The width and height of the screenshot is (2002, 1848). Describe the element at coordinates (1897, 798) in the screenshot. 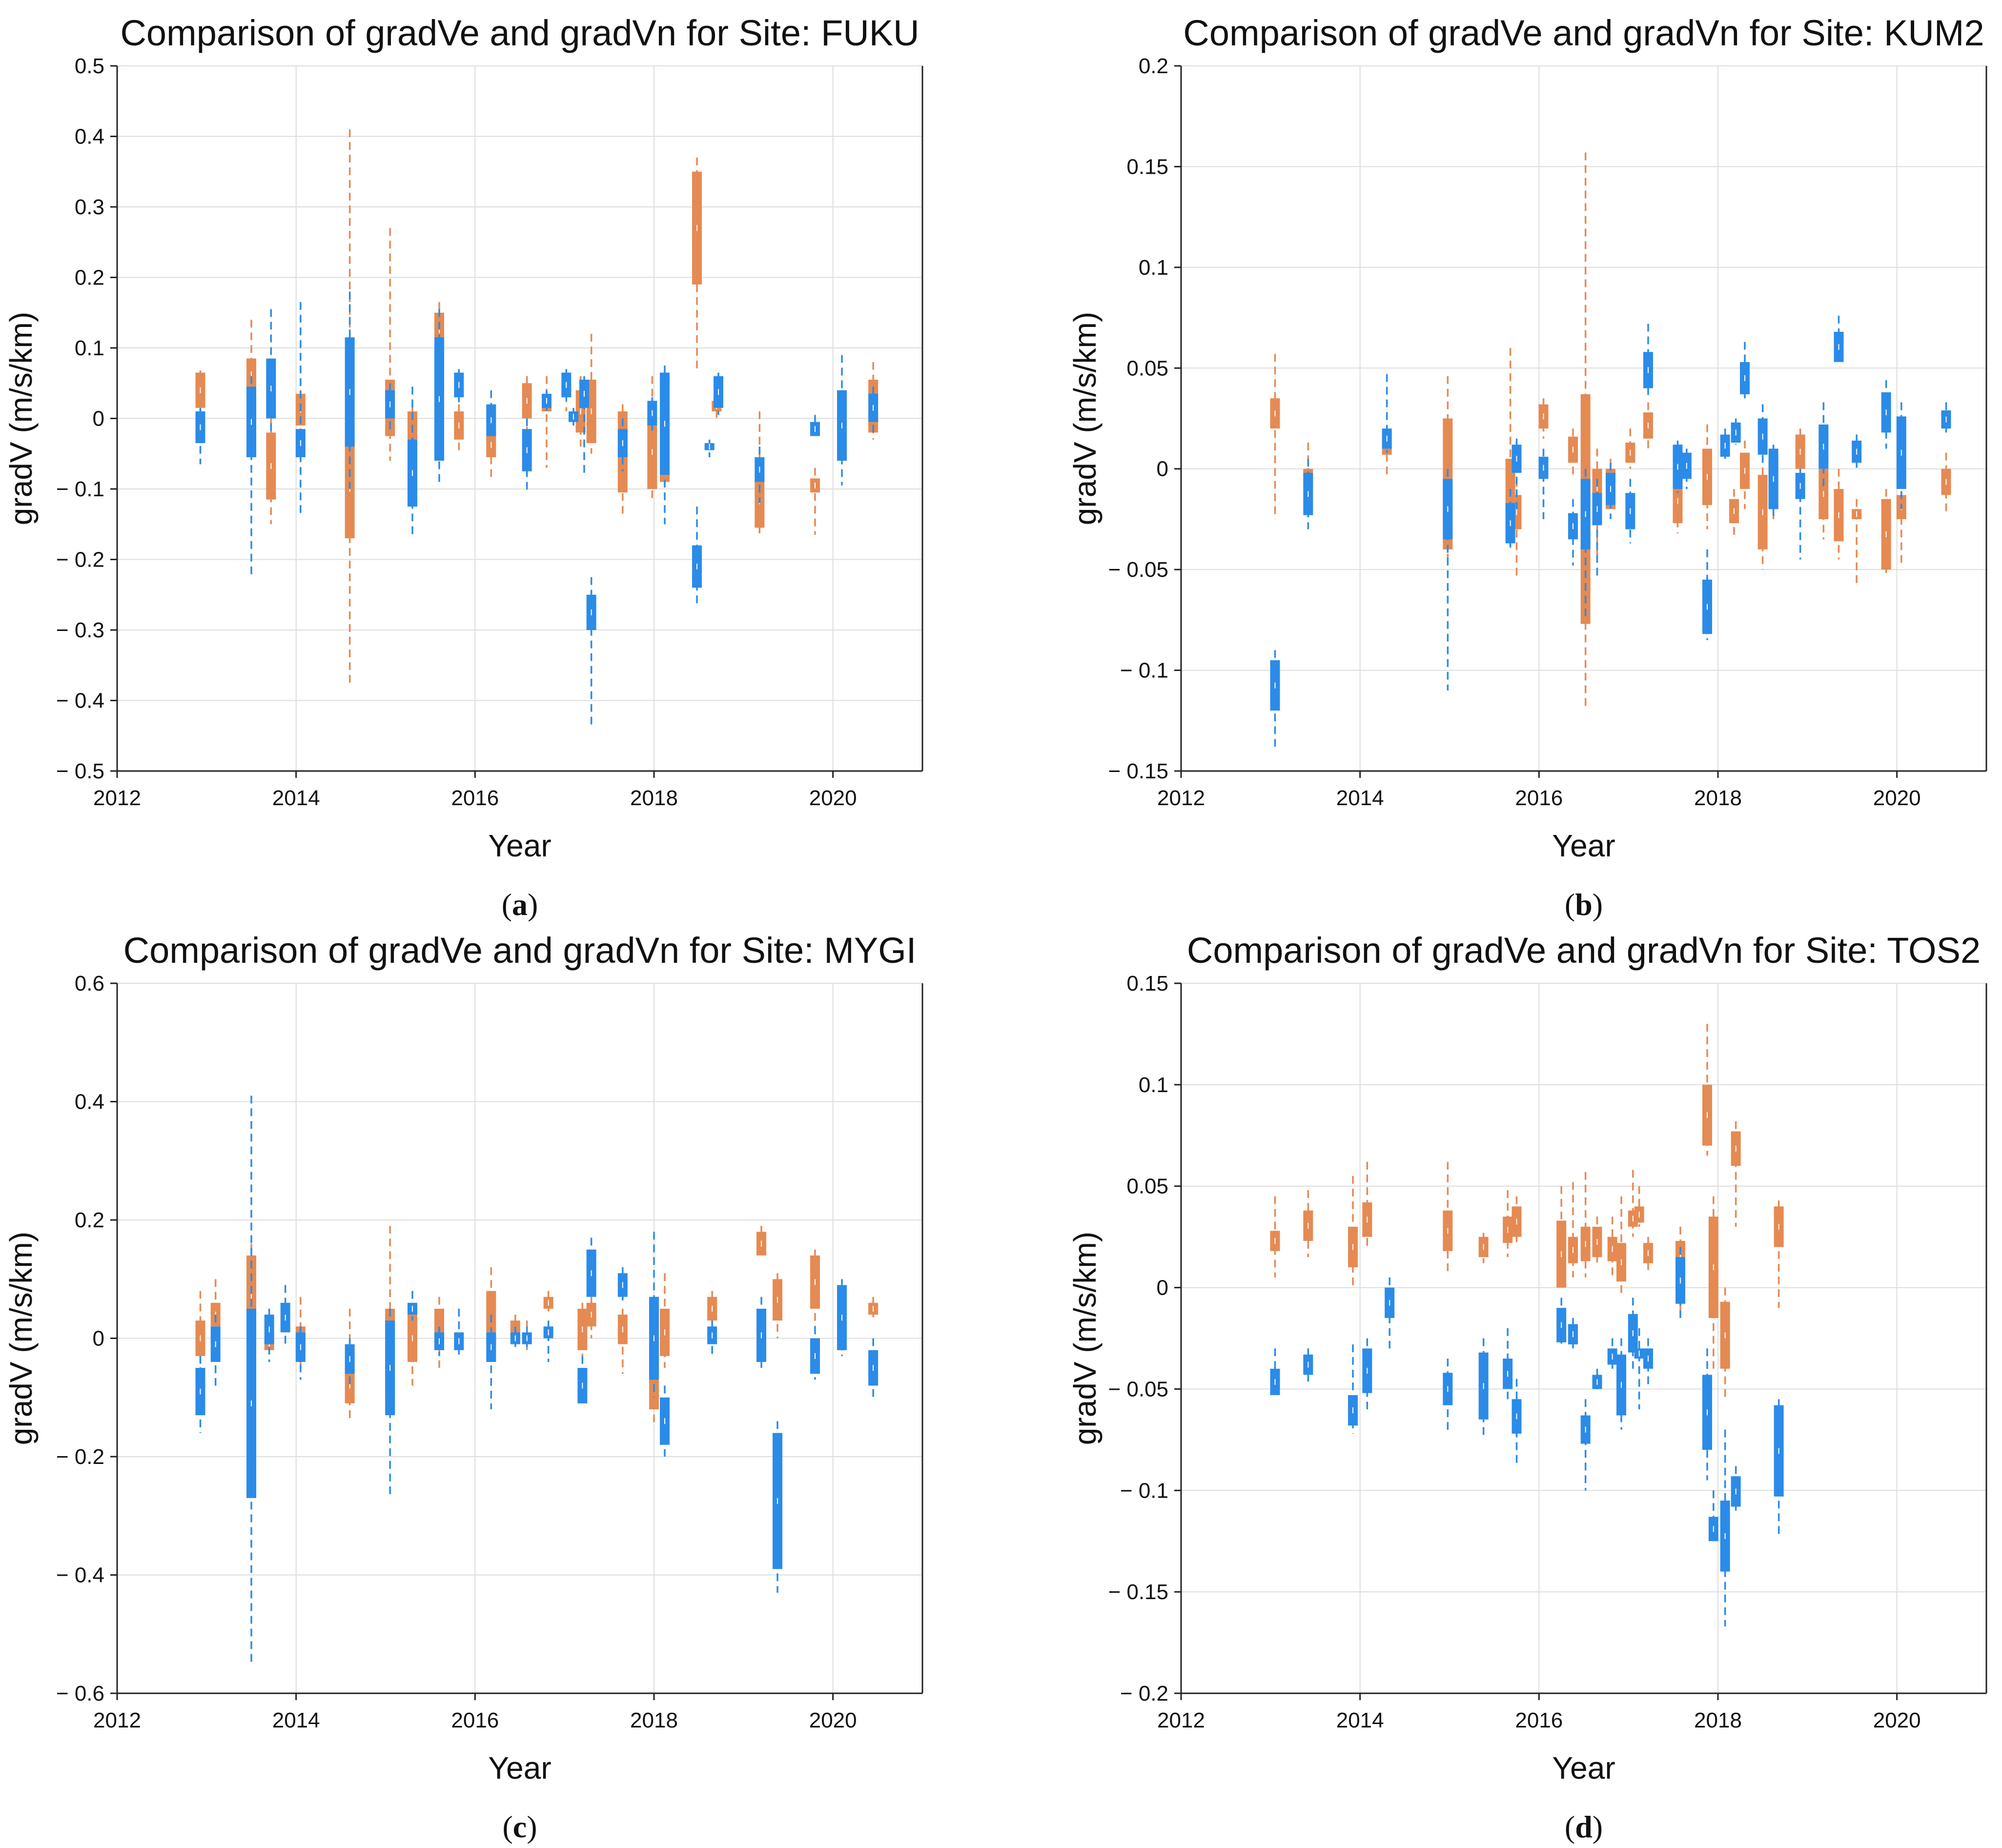

I see `x-tick-label: 2020` at that location.